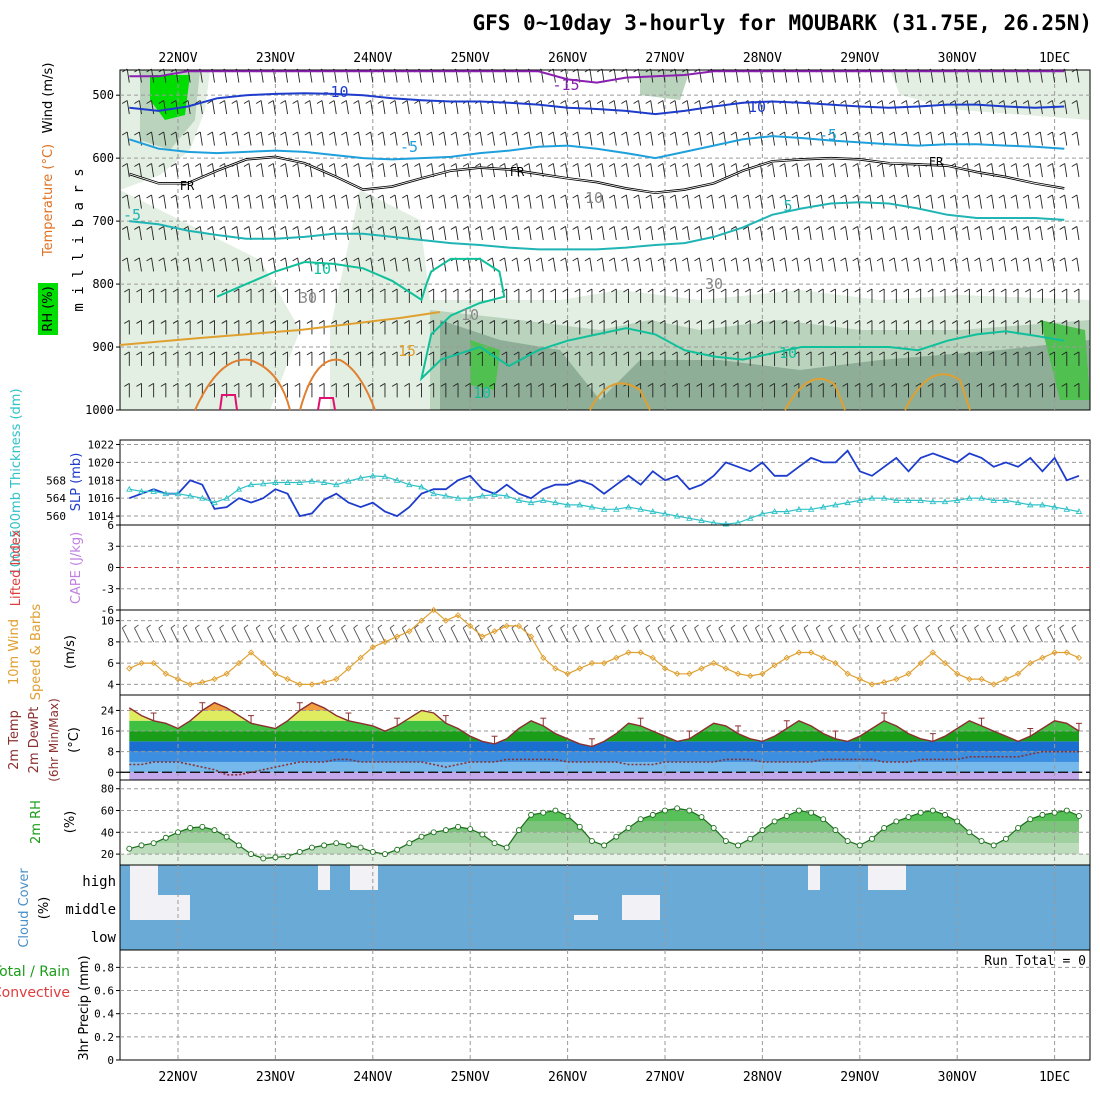 The width and height of the screenshot is (1100, 1100). What do you see at coordinates (604, 838) in the screenshot?
I see `rh2m-band` at bounding box center [604, 838].